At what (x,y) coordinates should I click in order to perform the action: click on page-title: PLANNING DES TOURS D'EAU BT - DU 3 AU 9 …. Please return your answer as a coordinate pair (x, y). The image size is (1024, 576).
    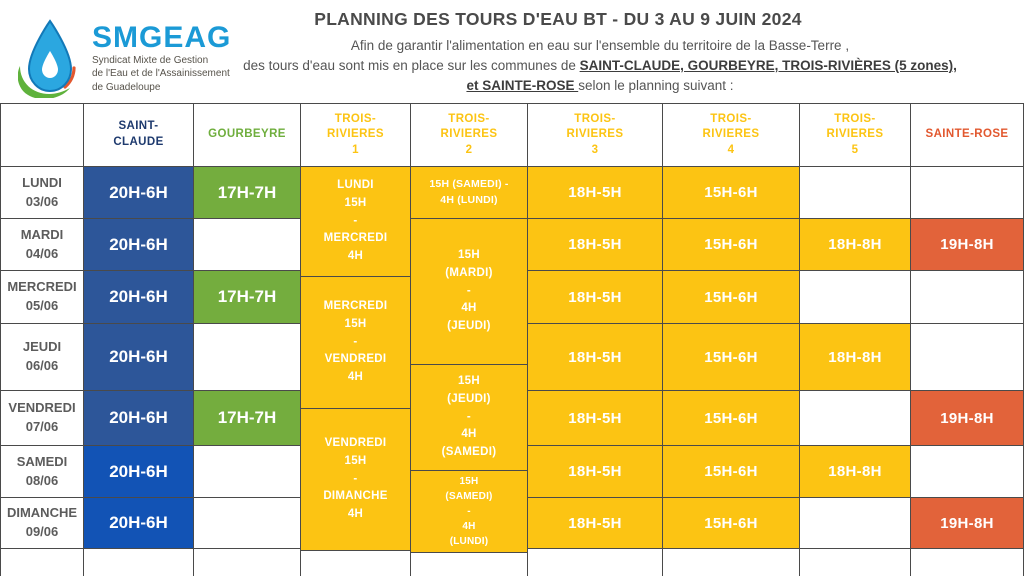
    Looking at the image, I should click on (558, 19).